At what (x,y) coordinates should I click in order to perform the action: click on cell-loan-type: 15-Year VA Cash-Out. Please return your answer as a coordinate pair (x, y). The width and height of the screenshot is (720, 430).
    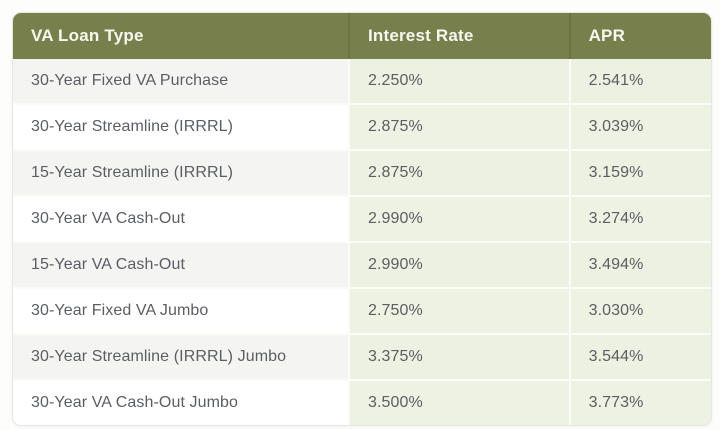
    Looking at the image, I should click on (180, 264).